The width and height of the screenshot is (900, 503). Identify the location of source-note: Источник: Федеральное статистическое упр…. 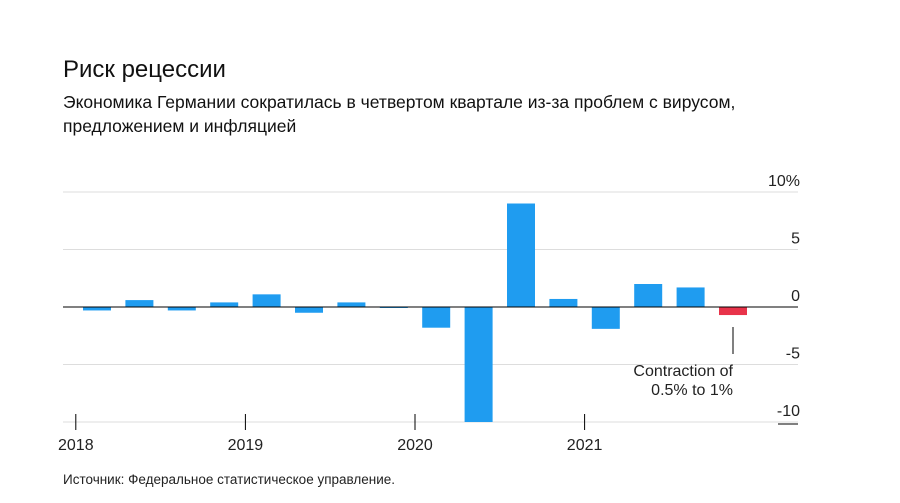
(229, 479).